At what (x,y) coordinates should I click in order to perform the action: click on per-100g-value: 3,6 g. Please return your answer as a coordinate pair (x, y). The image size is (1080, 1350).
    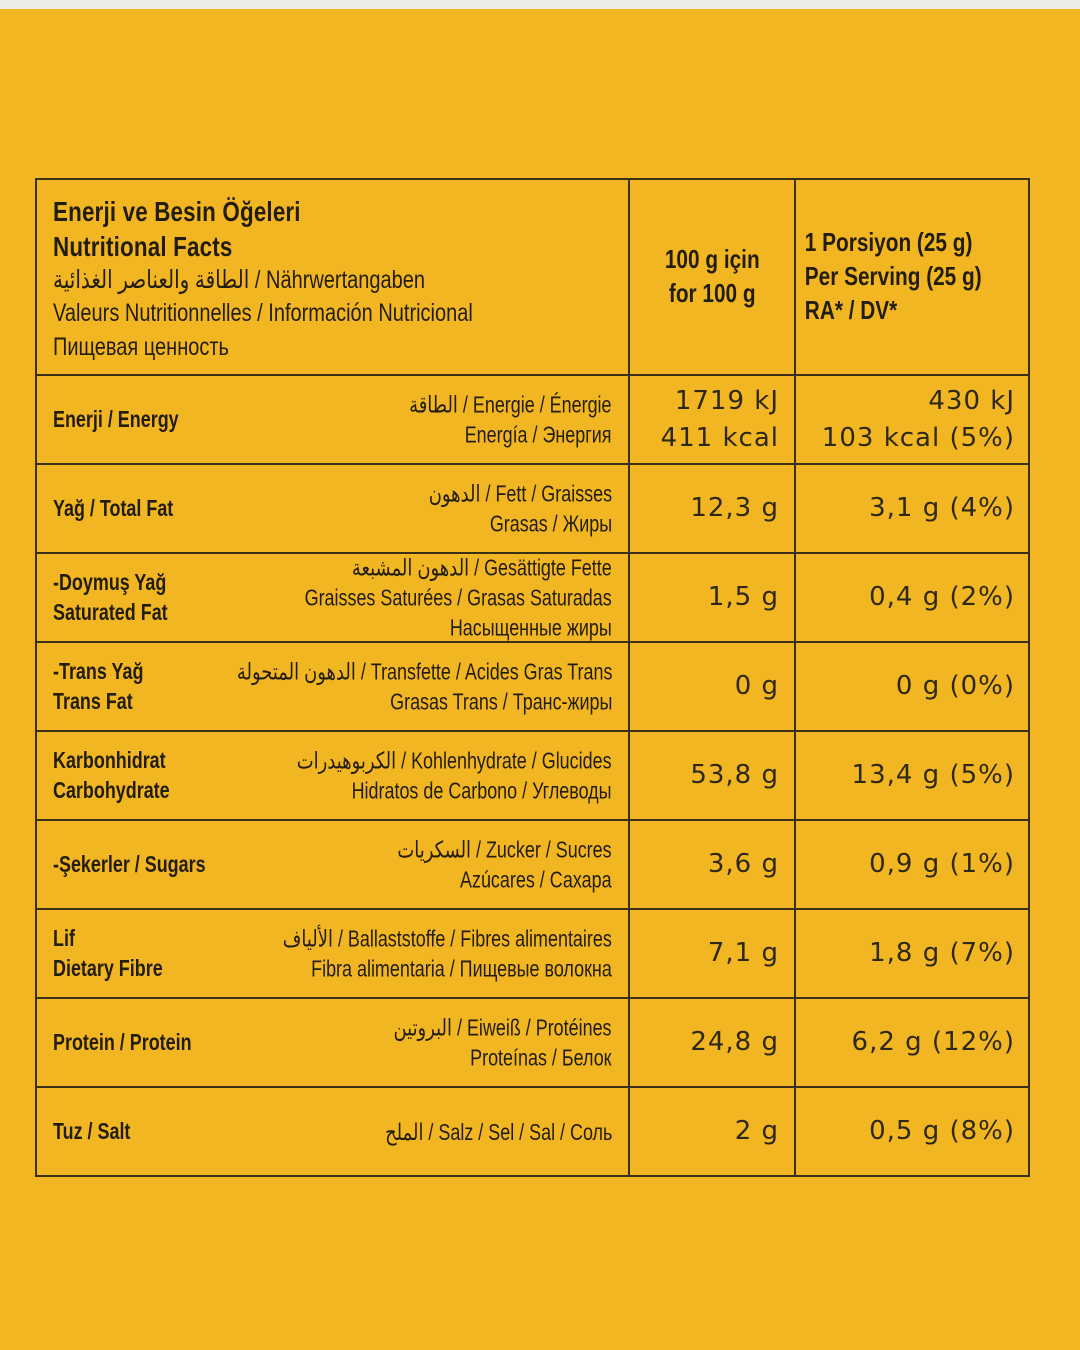
    Looking at the image, I should click on (711, 864).